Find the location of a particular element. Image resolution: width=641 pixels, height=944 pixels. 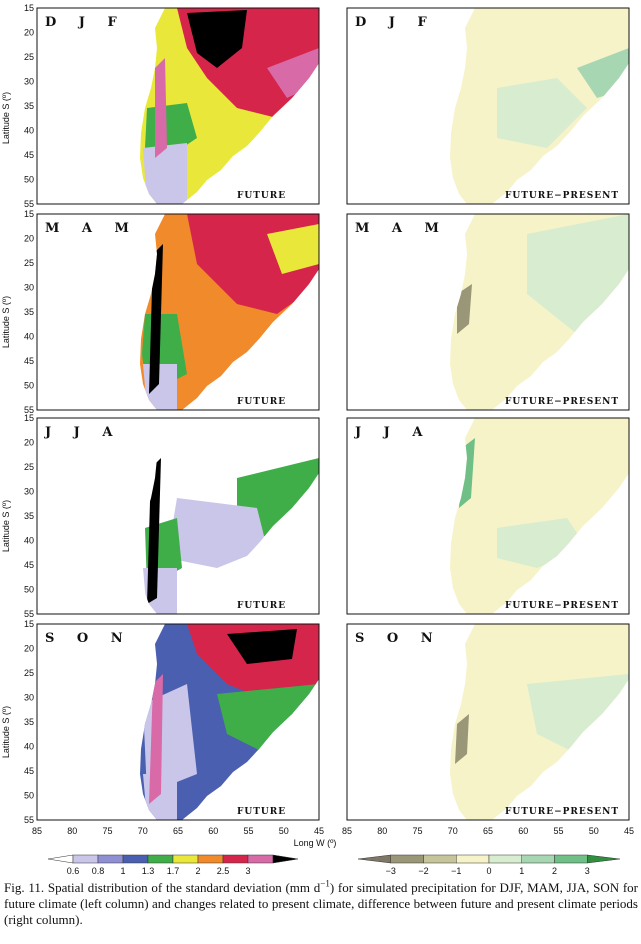

panel-son-future: S O N FUTURE is located at coordinates (178, 722).